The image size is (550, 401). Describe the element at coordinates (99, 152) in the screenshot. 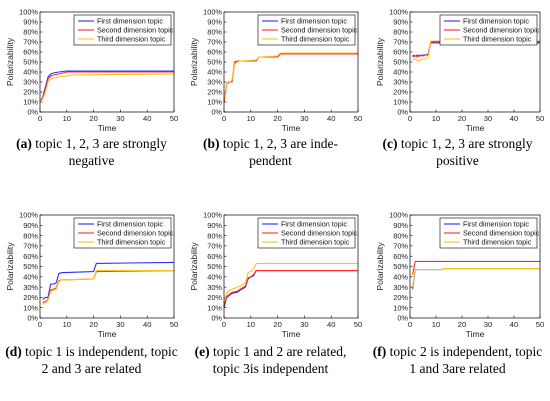

I see `caption-a-text: topic 1, 2, 3 are strongly negative` at that location.